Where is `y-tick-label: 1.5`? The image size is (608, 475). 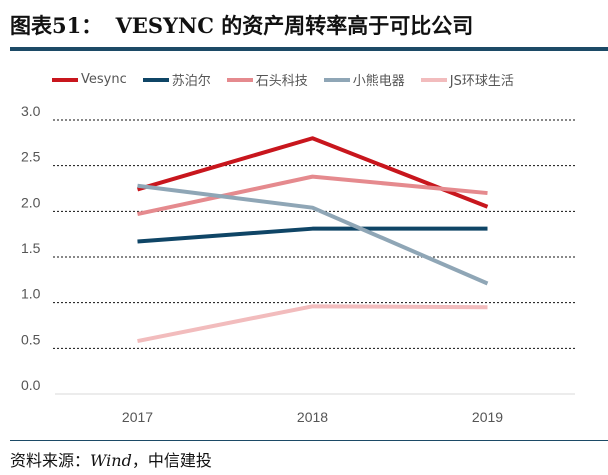
y-tick-label: 1.5 is located at coordinates (31, 248).